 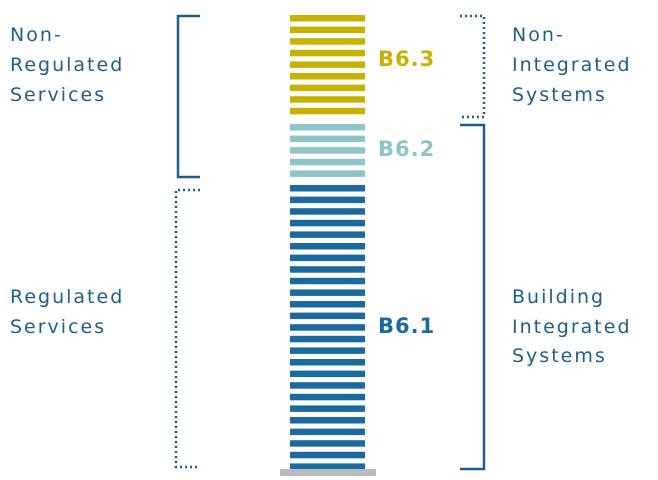 I want to click on stack, so click(x=327, y=242).